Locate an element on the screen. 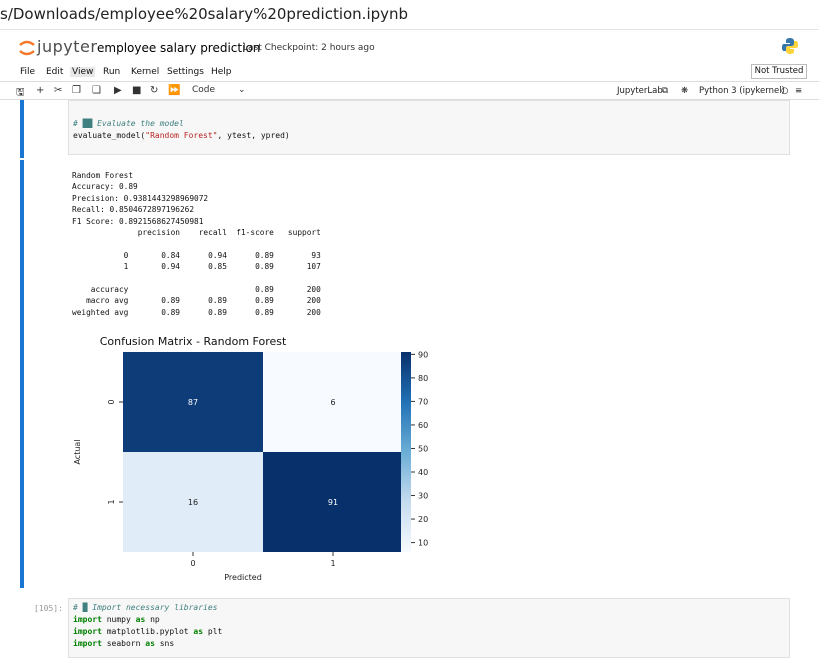 The image size is (819, 658). notebook-title: employee salary prediction is located at coordinates (179, 48).